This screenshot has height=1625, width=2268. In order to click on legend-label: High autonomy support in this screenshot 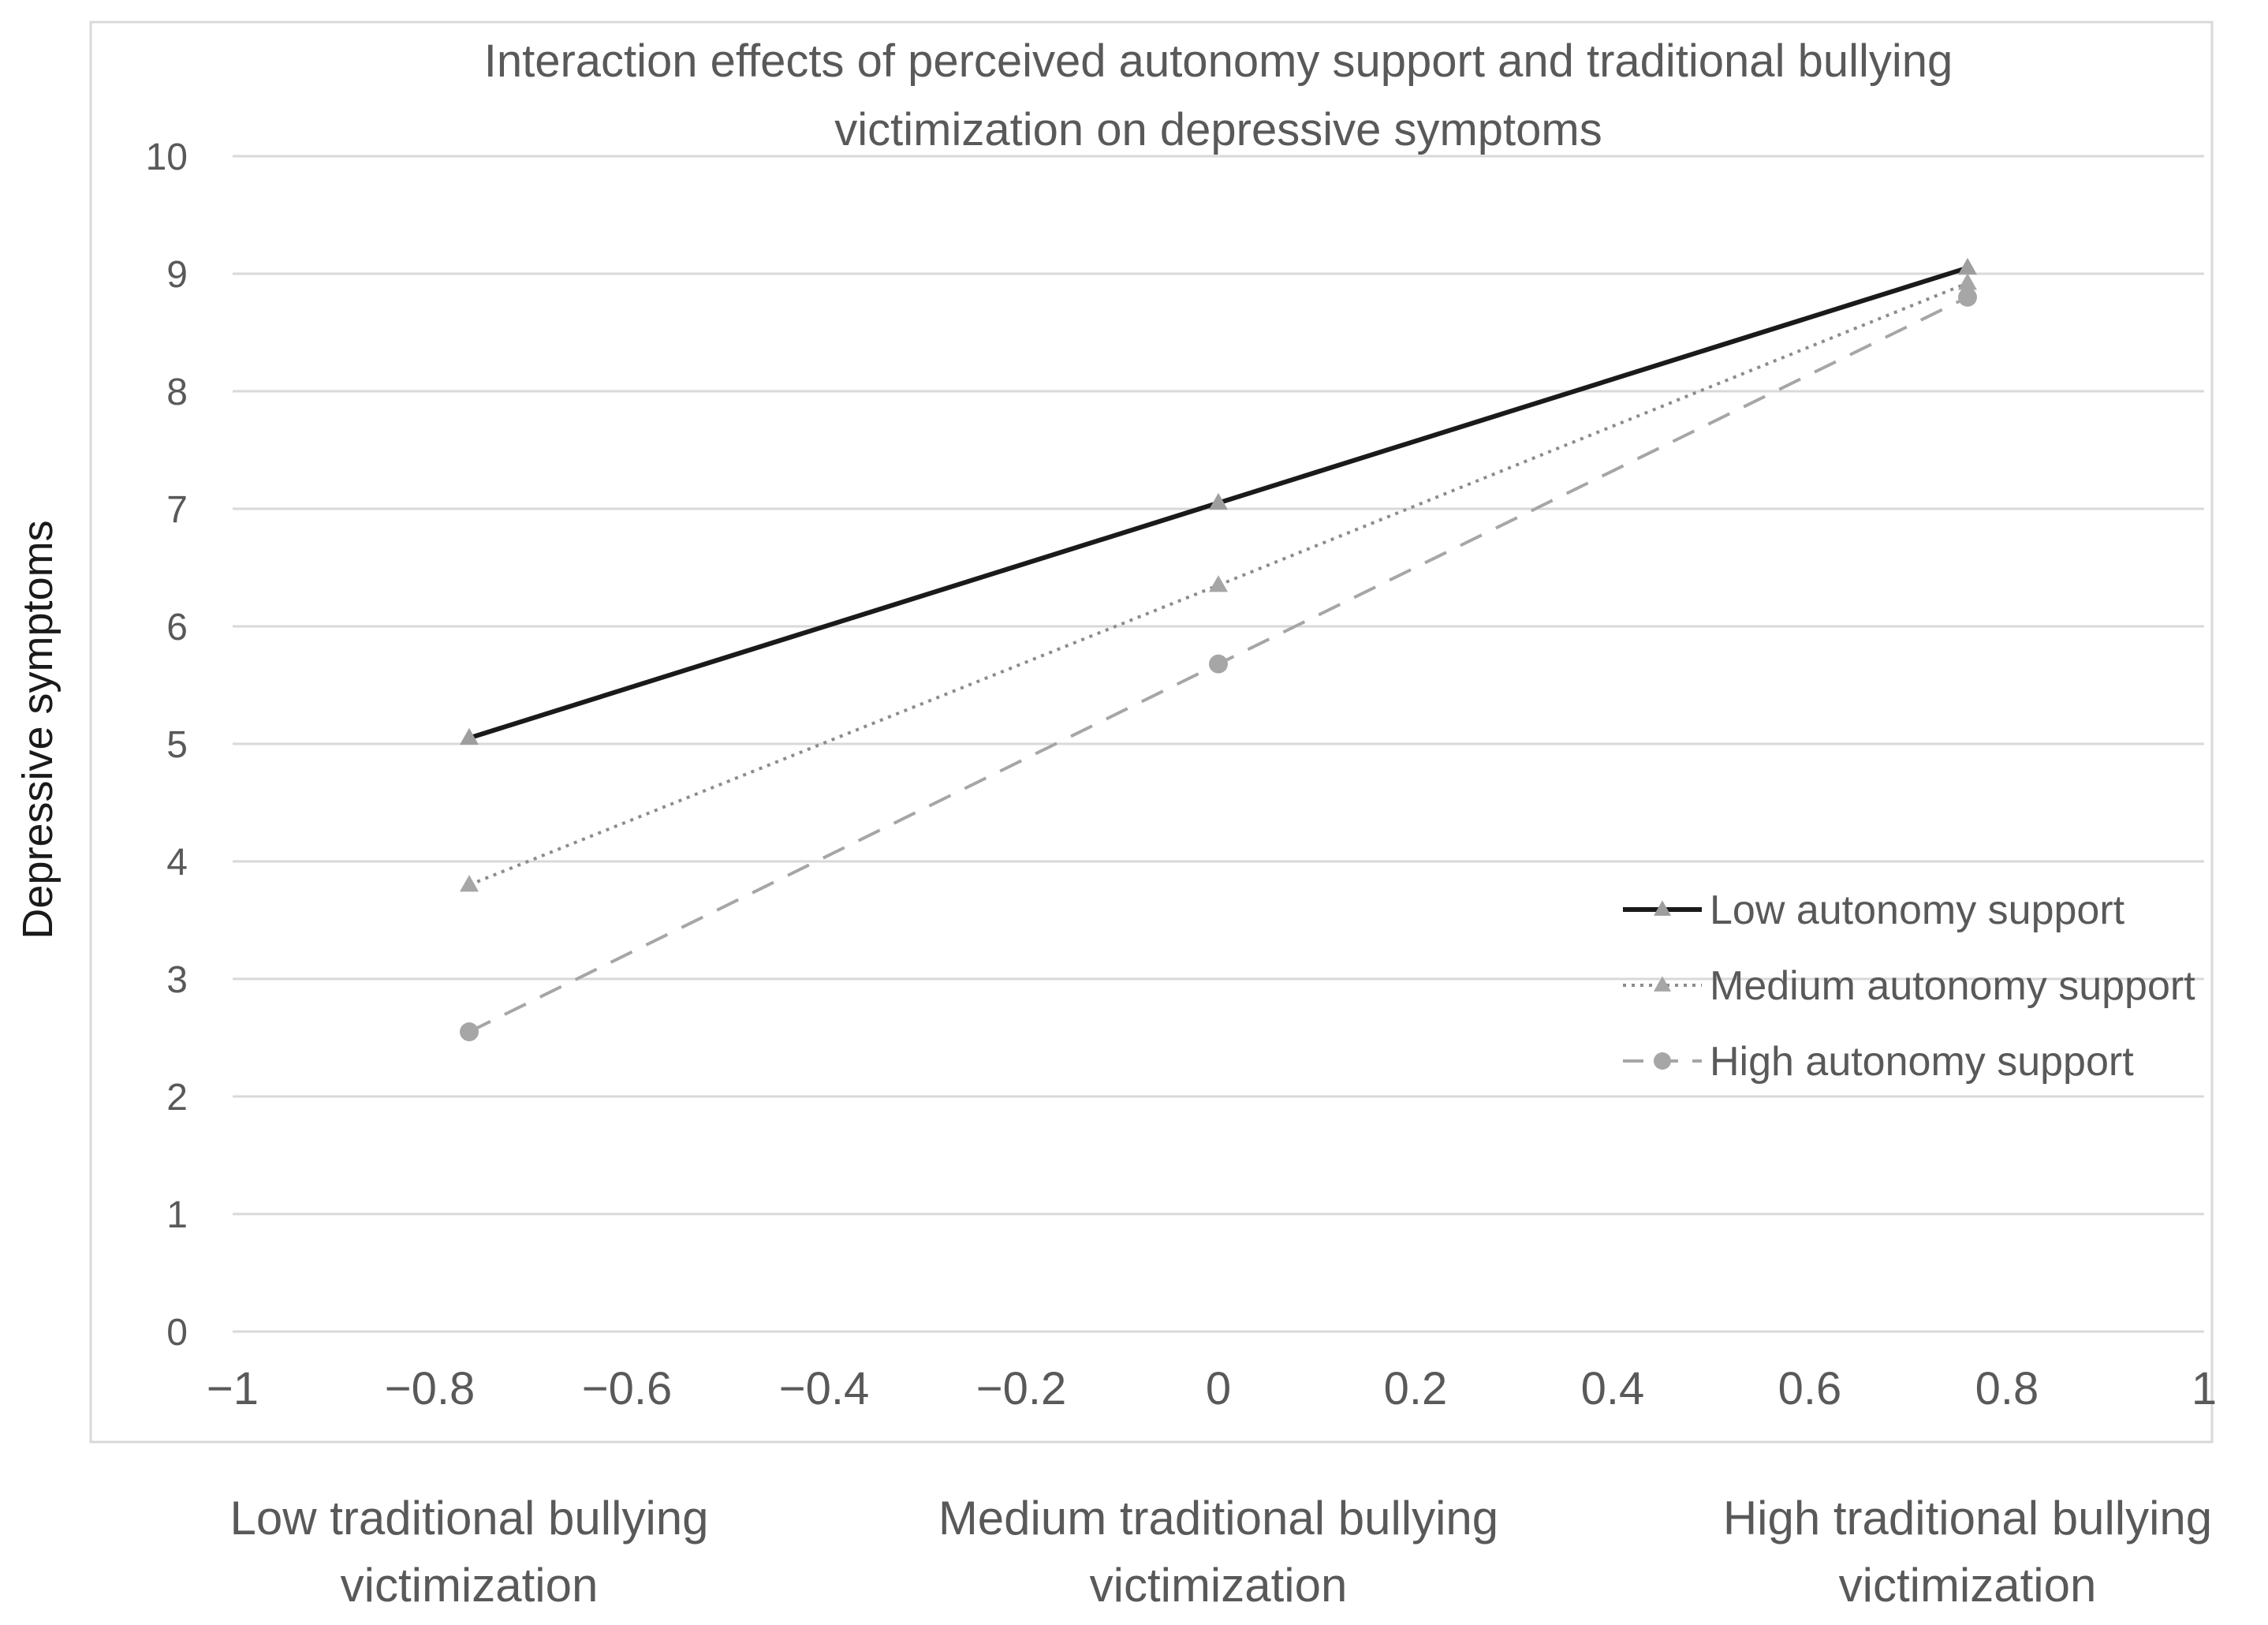, I will do `click(1922, 1062)`.